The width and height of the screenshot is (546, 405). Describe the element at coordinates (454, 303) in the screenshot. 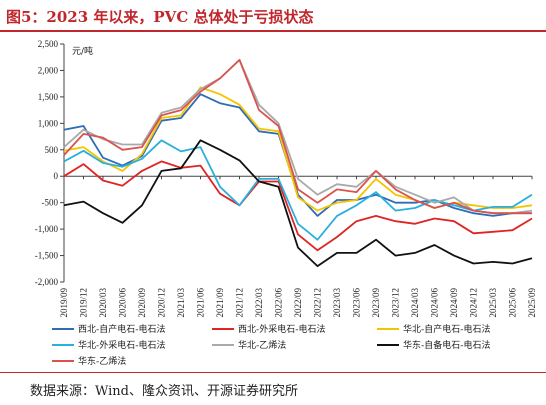

I see `x-tick-label: 2024/09` at that location.